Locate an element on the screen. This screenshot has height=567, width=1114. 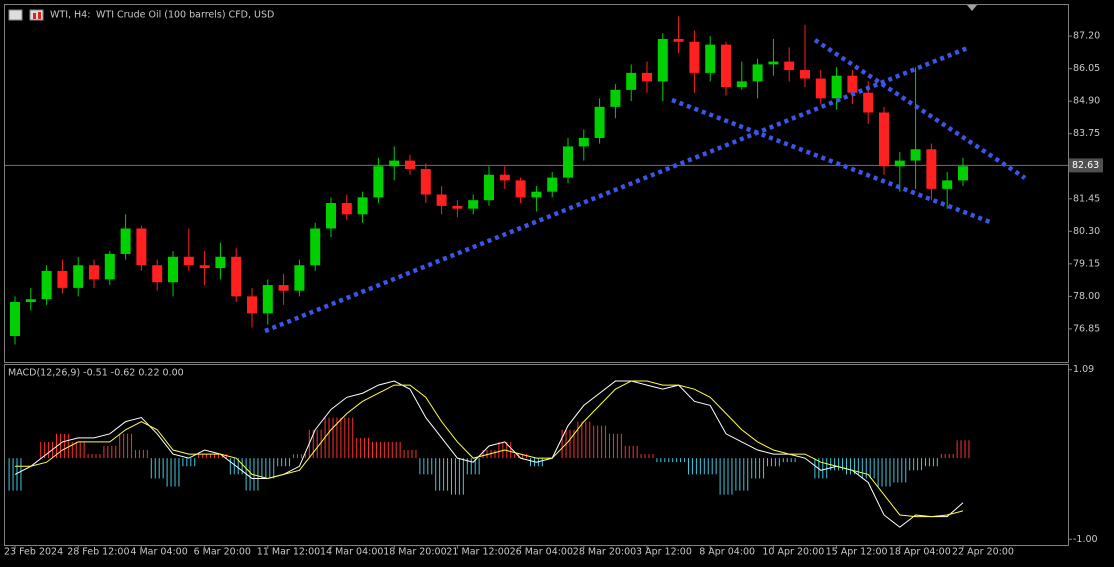
icon-chart is located at coordinates (36, 15).